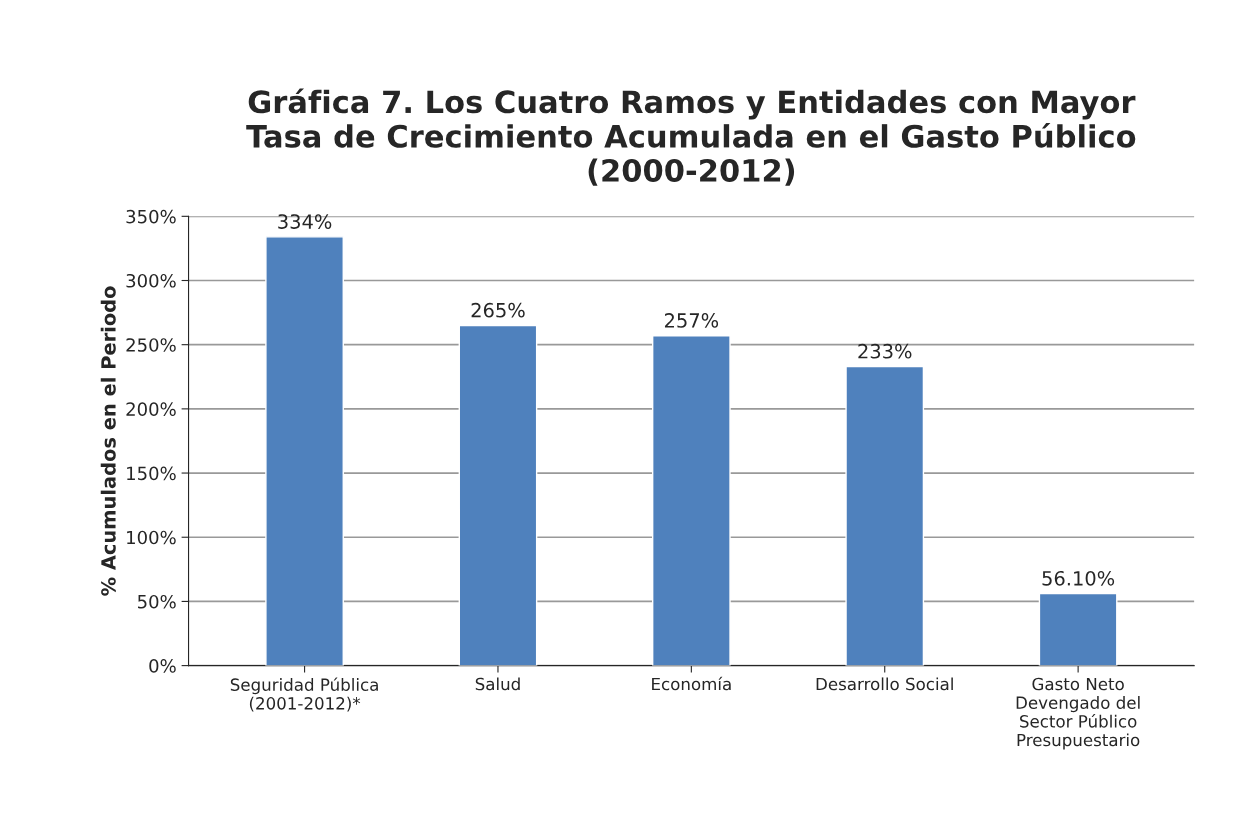 Image resolution: width=1257 pixels, height=832 pixels. I want to click on chart-title: Gráfica 7. Los Cuatro Ramos y Entidades con Mayor Tasa de Crecimiento Acumulada en el Gasto Público (2000-2012), so click(691, 137).